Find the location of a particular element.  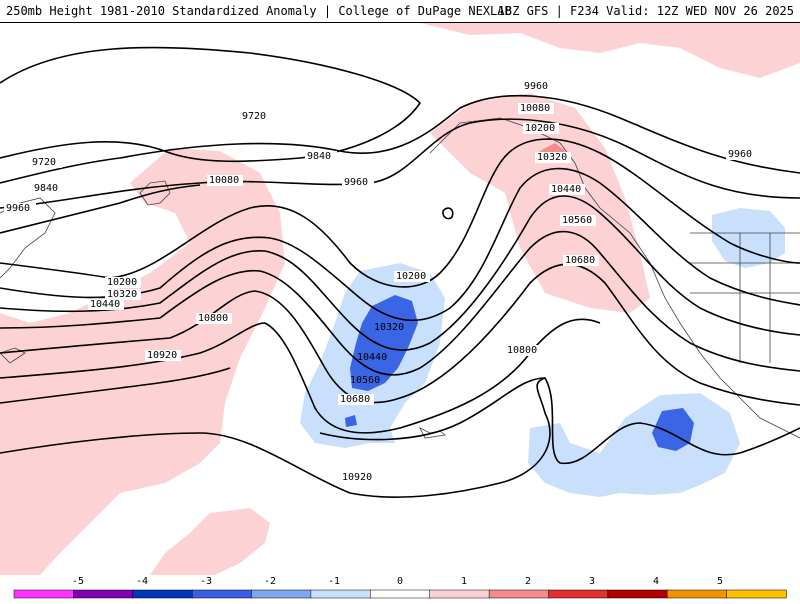

colorbar-tick: -2 is located at coordinates (270, 581).